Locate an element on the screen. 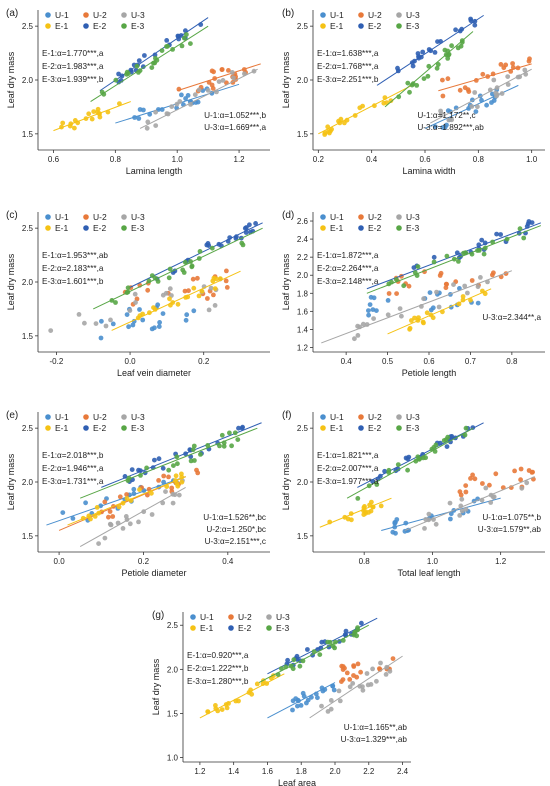 Image resolution: width=550 pixels, height=786 pixels. x-tick-label: 0.7 is located at coordinates (471, 361).